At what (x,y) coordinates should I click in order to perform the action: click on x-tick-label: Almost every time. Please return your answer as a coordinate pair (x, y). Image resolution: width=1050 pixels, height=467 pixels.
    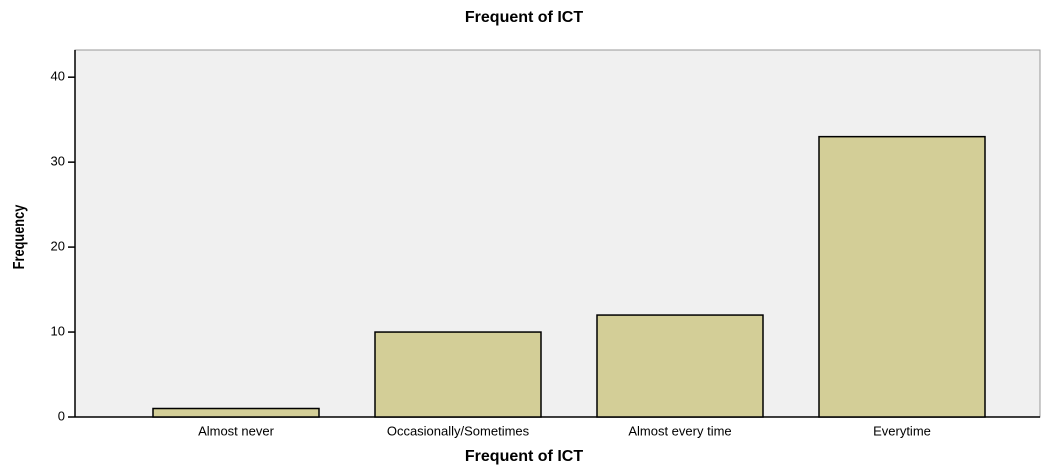
    Looking at the image, I should click on (679, 430).